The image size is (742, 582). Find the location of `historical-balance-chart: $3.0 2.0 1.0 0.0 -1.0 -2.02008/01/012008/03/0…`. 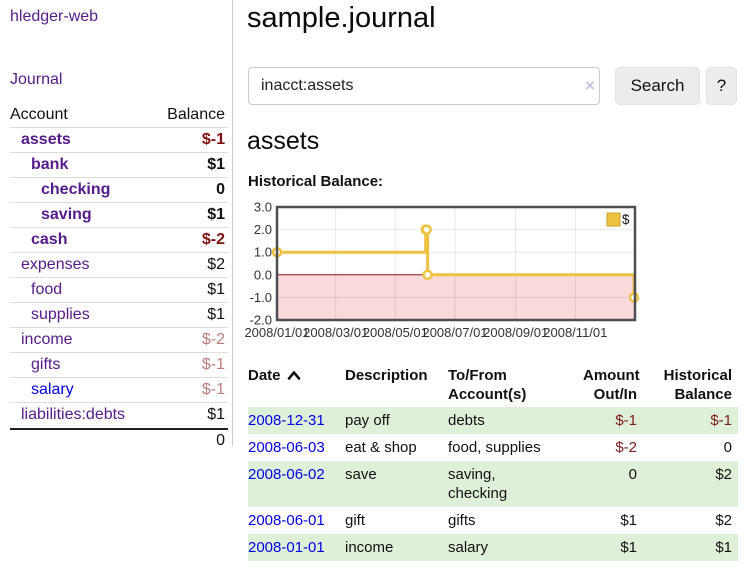

historical-balance-chart: $3.0 2.0 1.0 0.0 -1.0 -2.02008/01/012008/03/0… is located at coordinates (442, 270).